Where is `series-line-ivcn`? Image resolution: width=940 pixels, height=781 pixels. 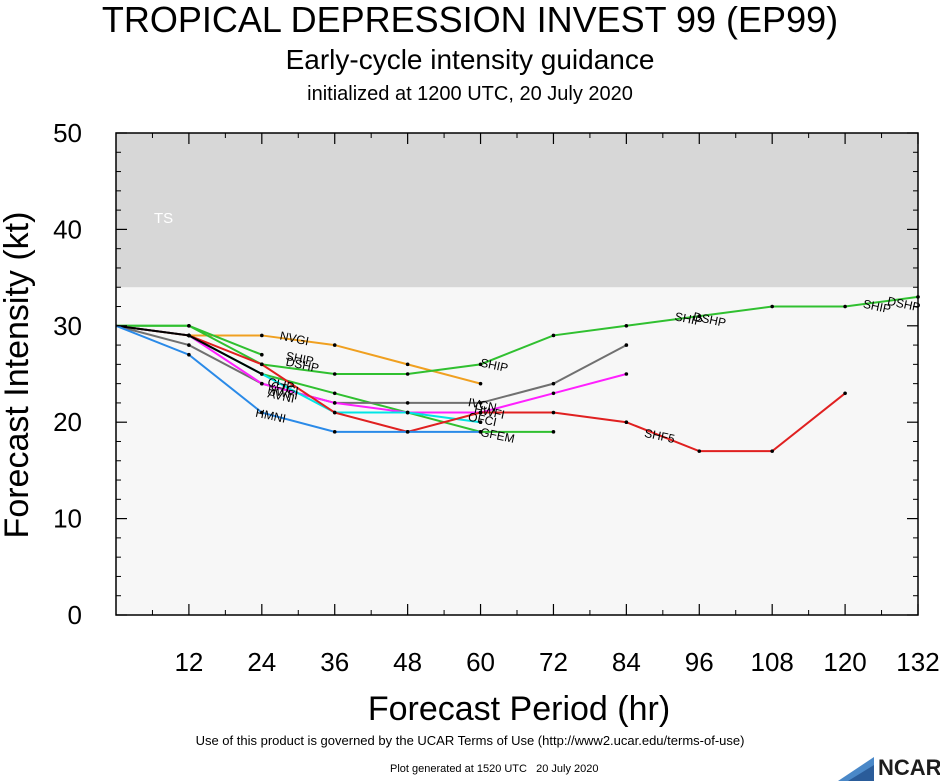 series-line-ivcn is located at coordinates (371, 364).